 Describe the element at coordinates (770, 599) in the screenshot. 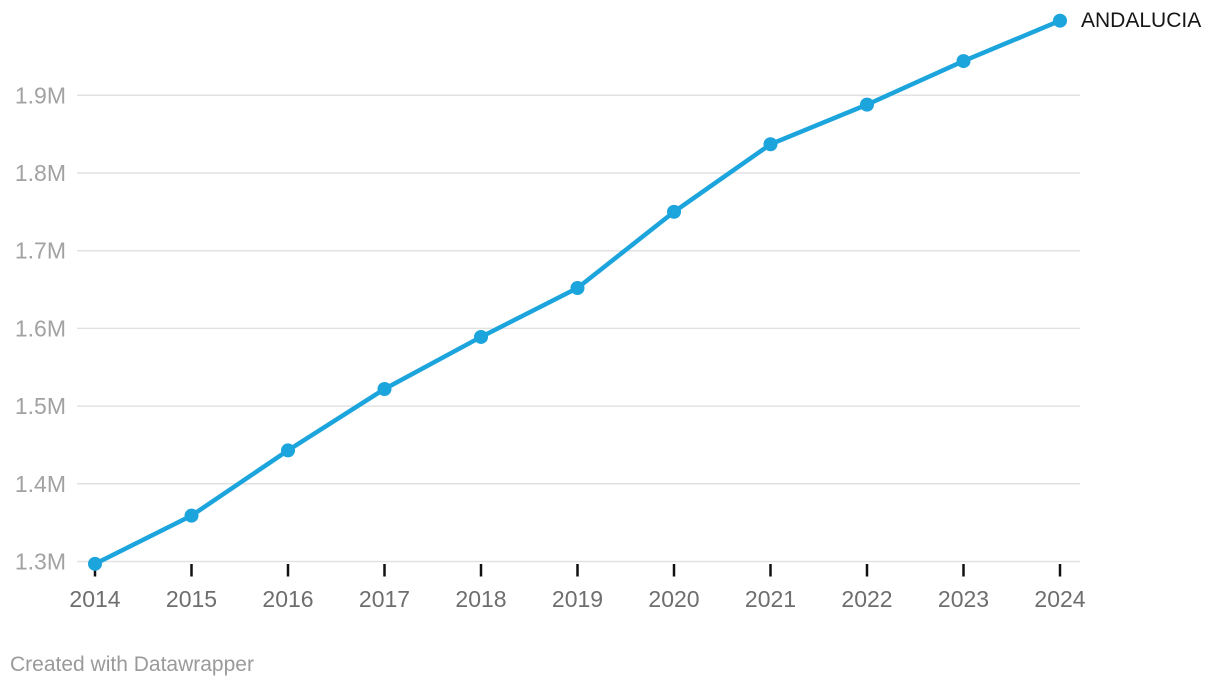

I see `x-axis-label: 2021` at that location.